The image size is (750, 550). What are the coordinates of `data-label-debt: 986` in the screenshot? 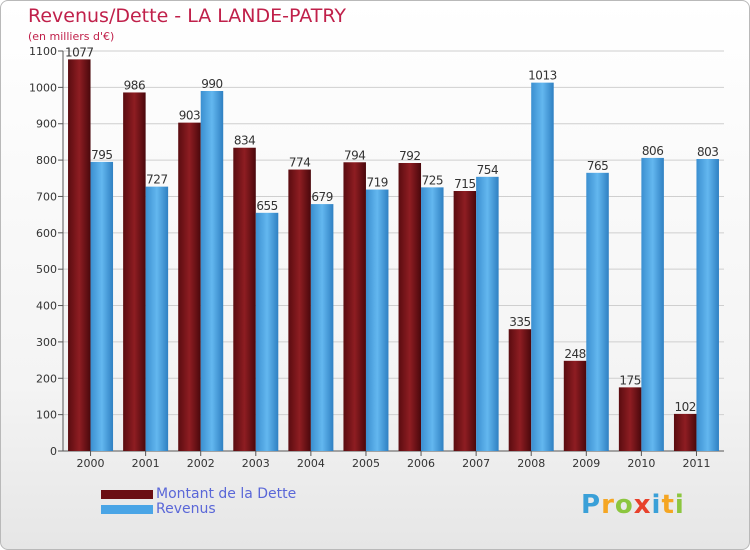 It's located at (134, 85).